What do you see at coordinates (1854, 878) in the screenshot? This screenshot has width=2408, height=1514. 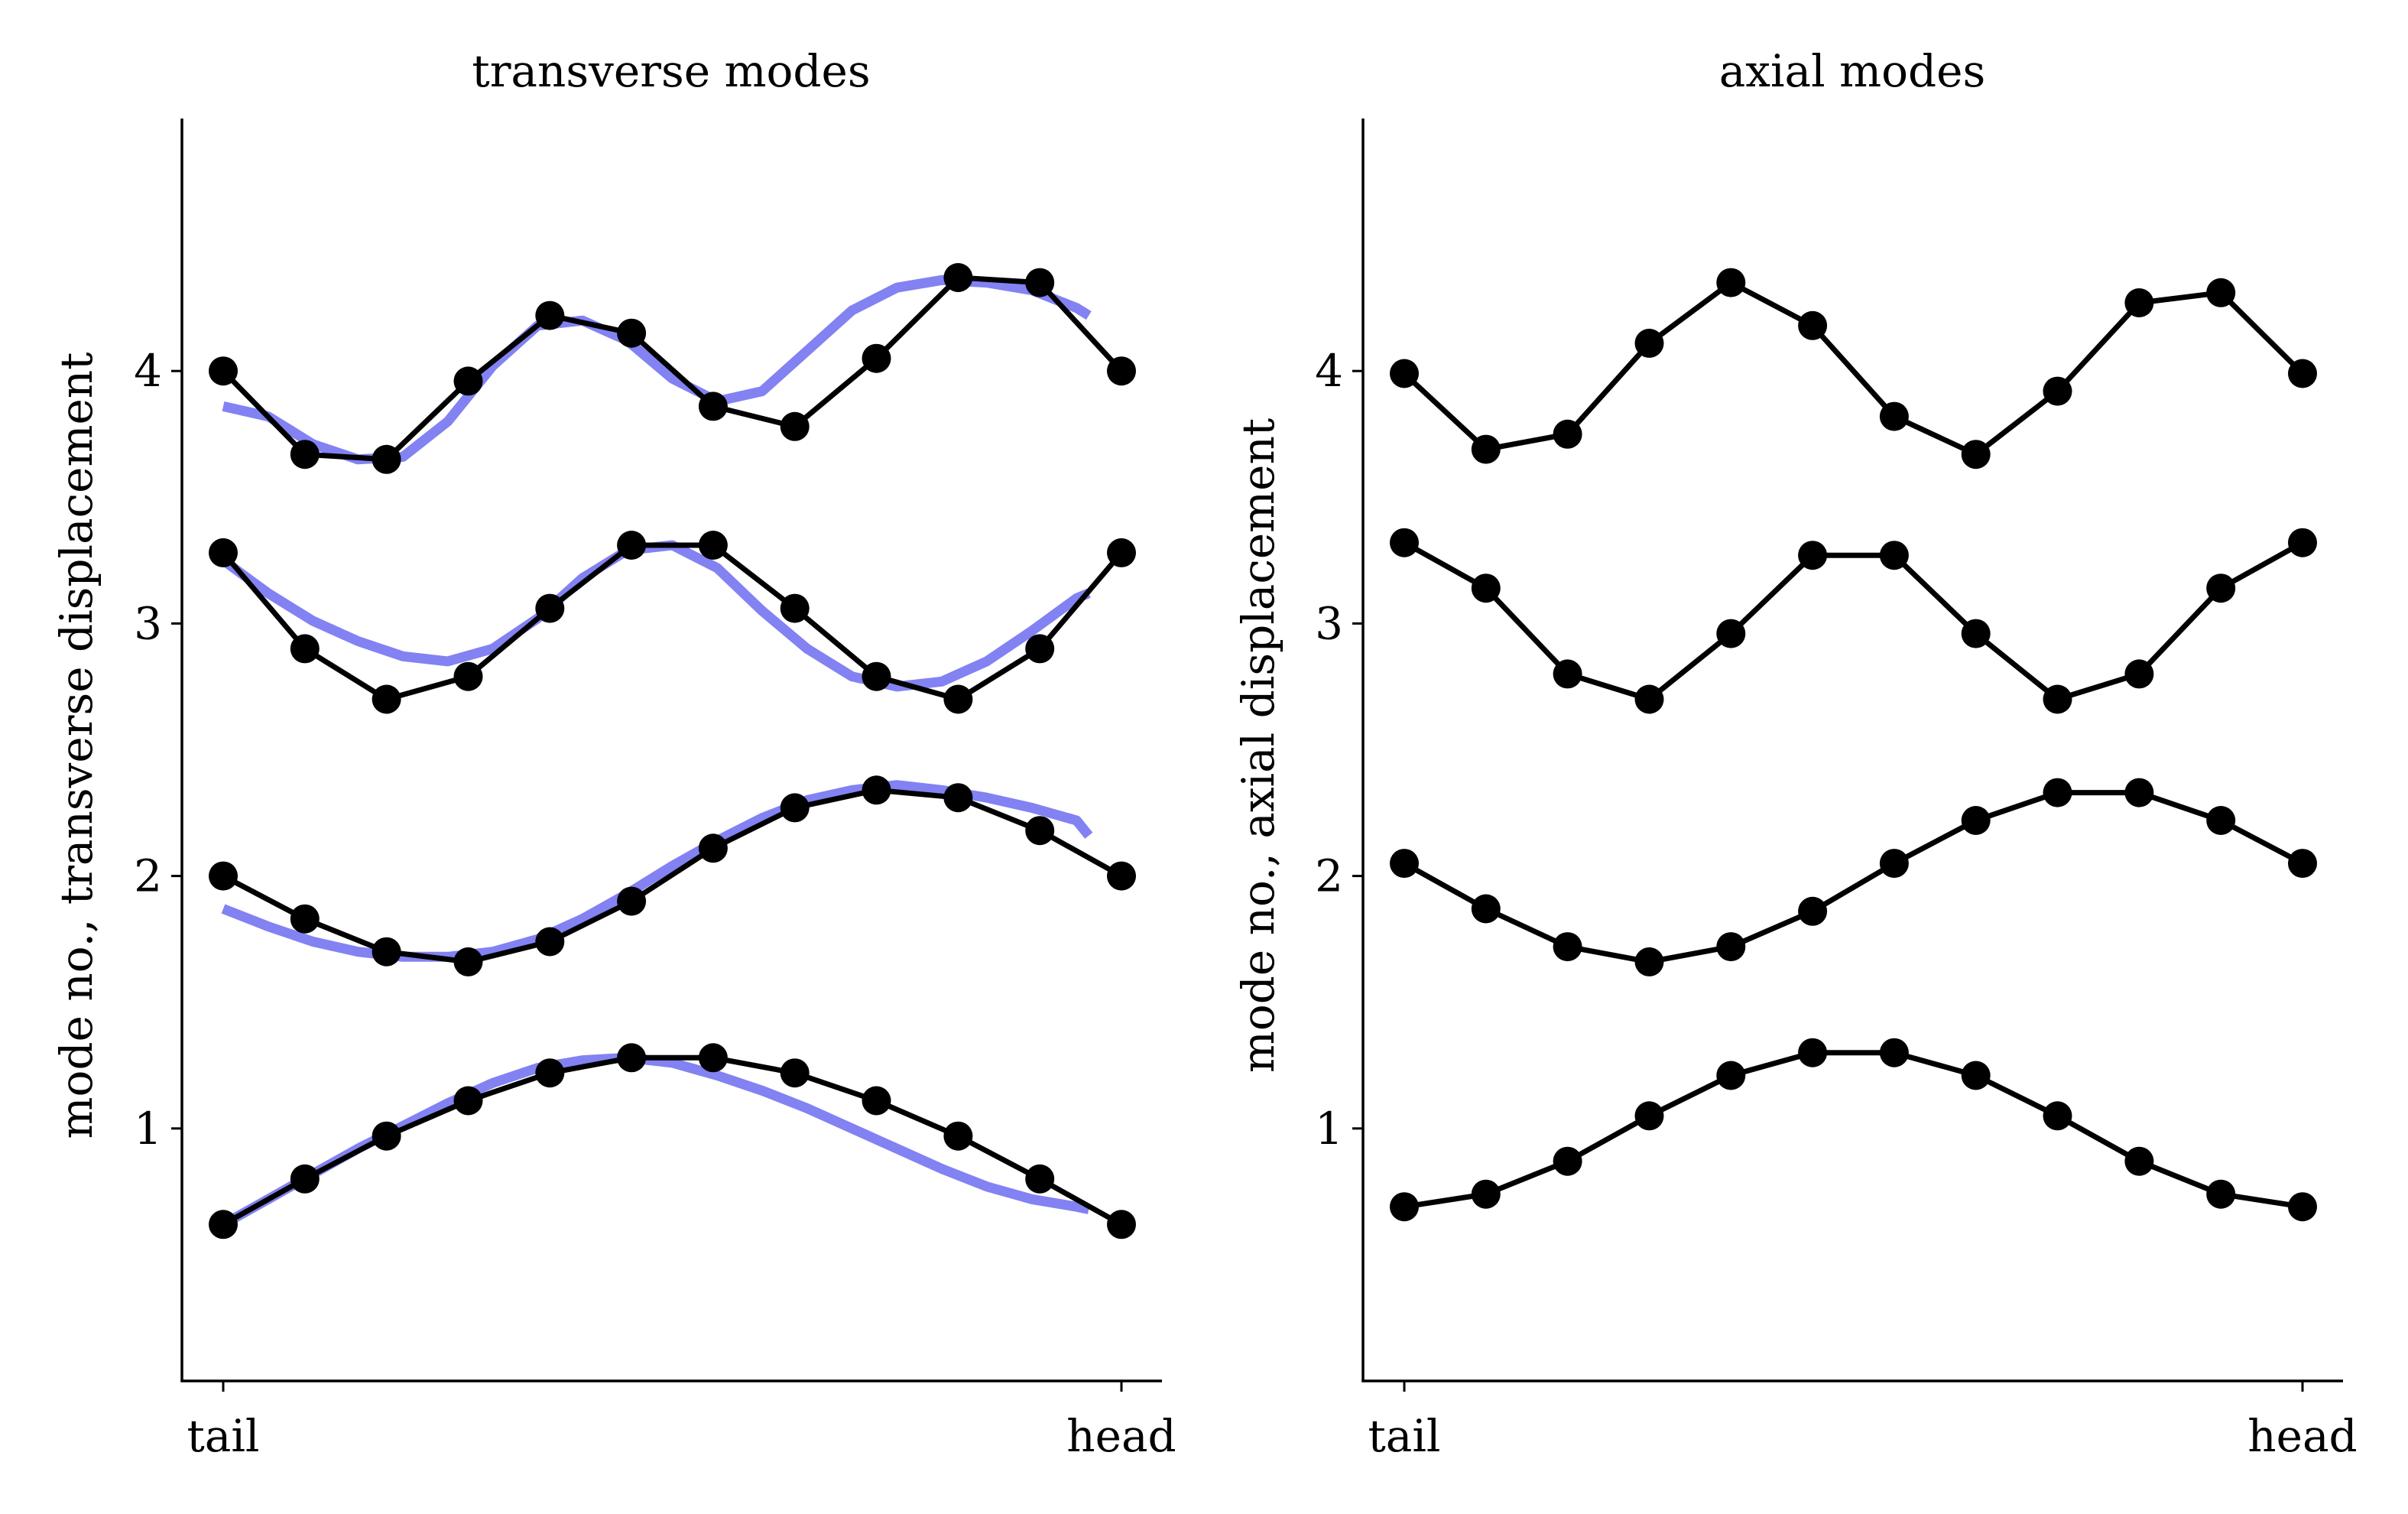 I see `mode-2-line` at bounding box center [1854, 878].